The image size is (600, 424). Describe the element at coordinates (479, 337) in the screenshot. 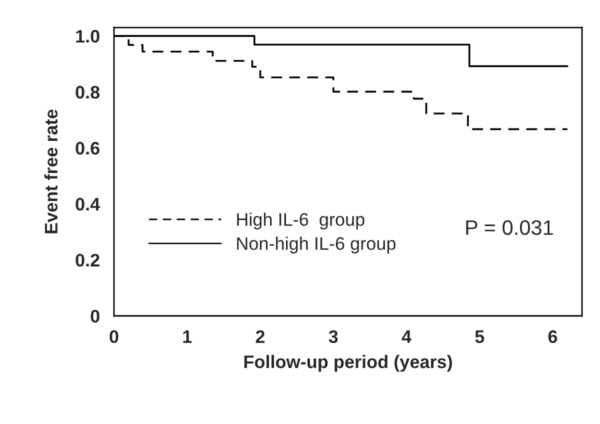

I see `x-tick-label: 5` at that location.